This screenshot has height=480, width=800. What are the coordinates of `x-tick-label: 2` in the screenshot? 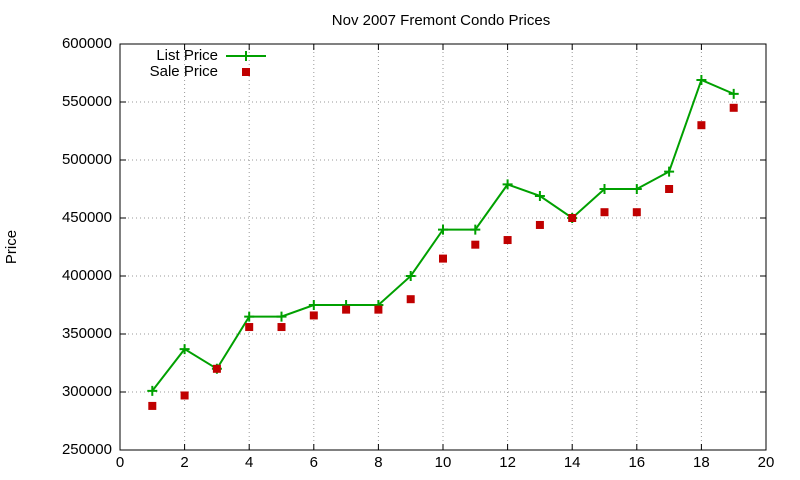 It's located at (184, 462).